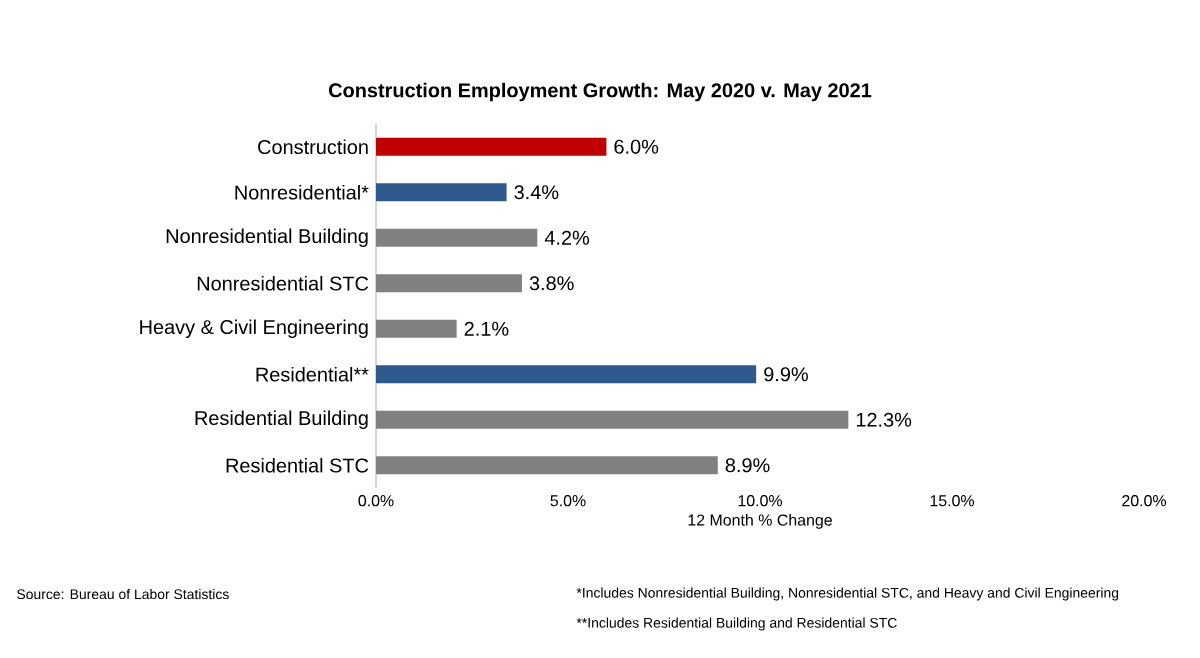 The image size is (1200, 658). Describe the element at coordinates (486, 328) in the screenshot. I see `data-label: 2.1%` at that location.